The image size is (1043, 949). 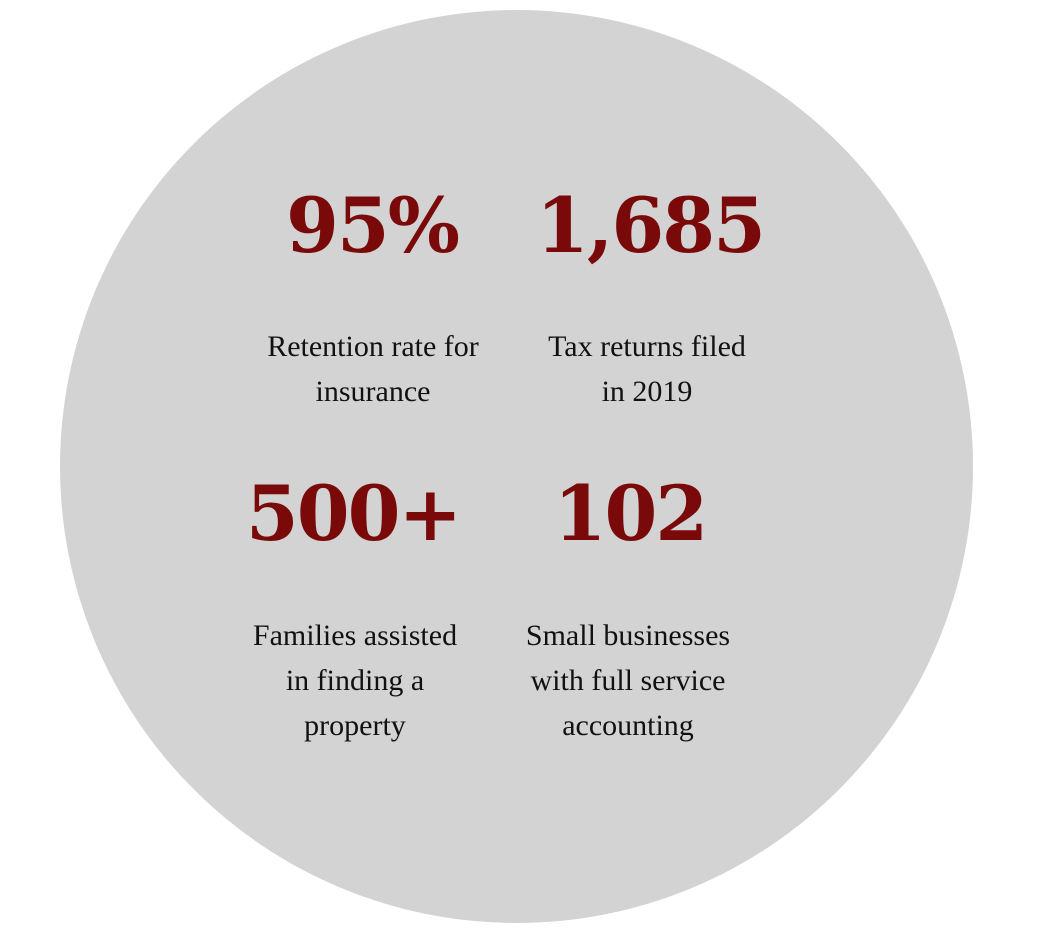 I want to click on stat-value-retention: 95%, so click(x=373, y=225).